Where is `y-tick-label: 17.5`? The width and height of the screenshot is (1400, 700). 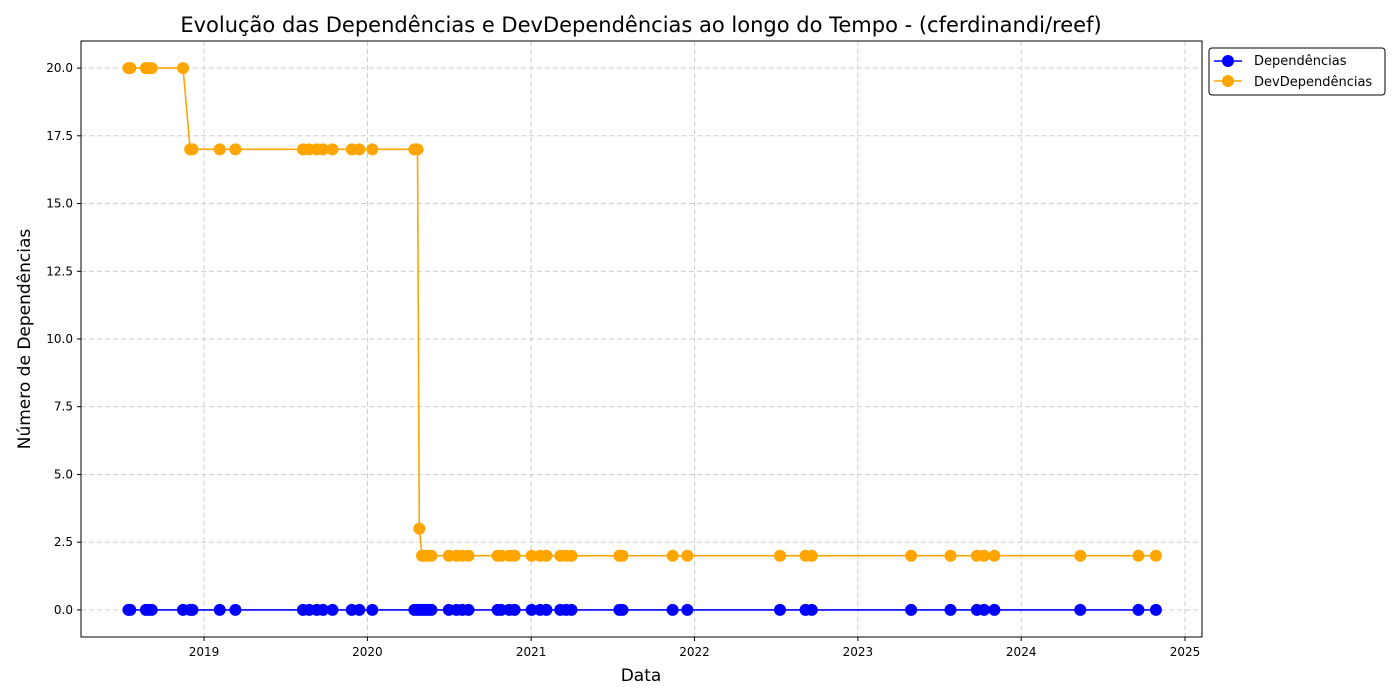
y-tick-label: 17.5 is located at coordinates (59, 136).